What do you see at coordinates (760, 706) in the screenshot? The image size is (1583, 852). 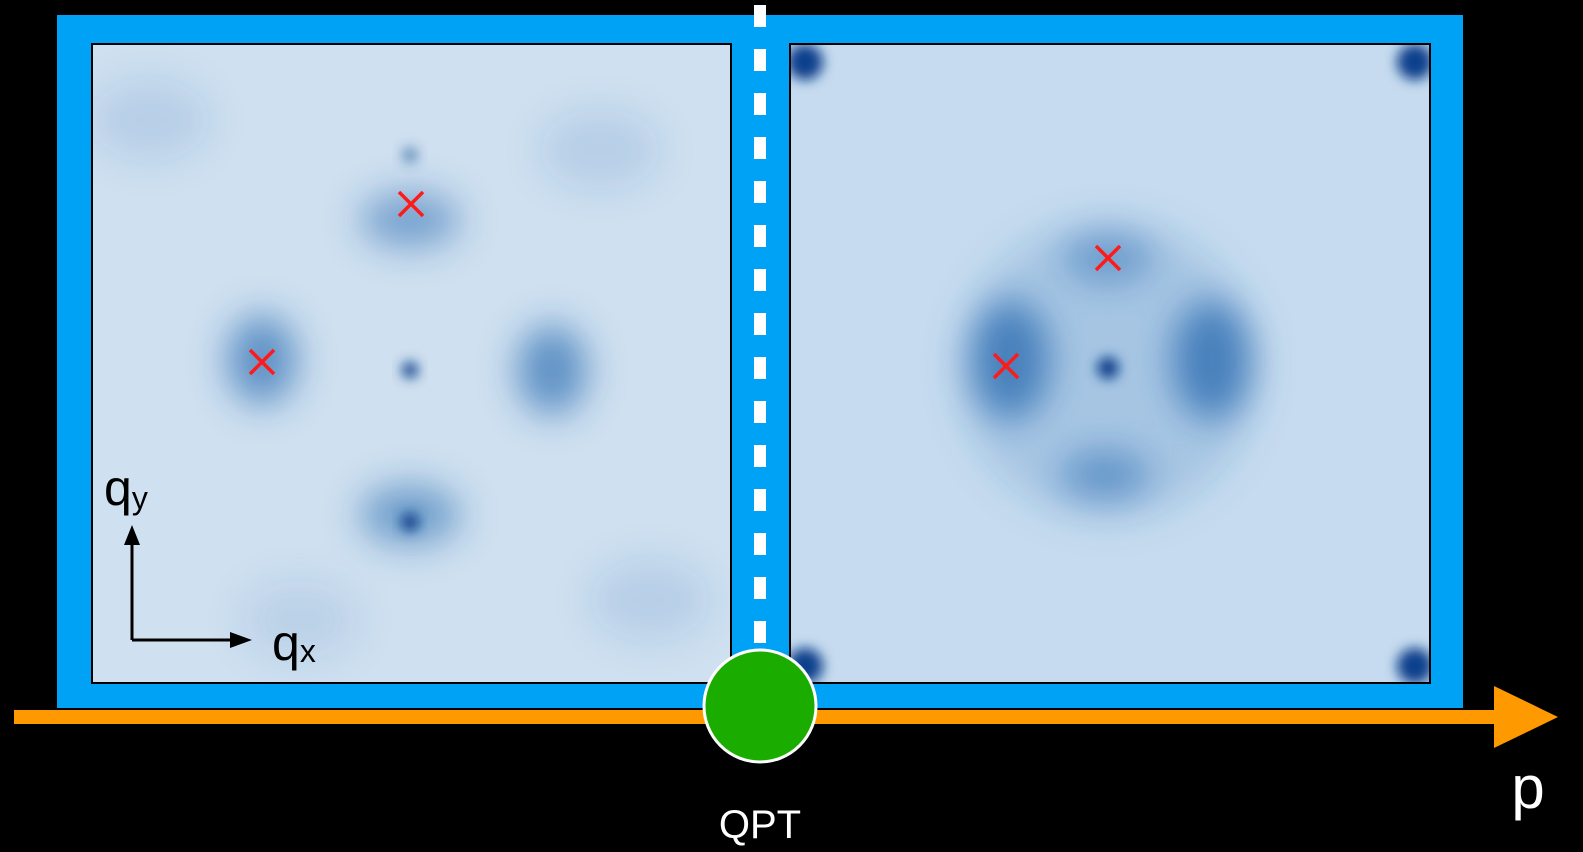 I see `critical-point` at bounding box center [760, 706].